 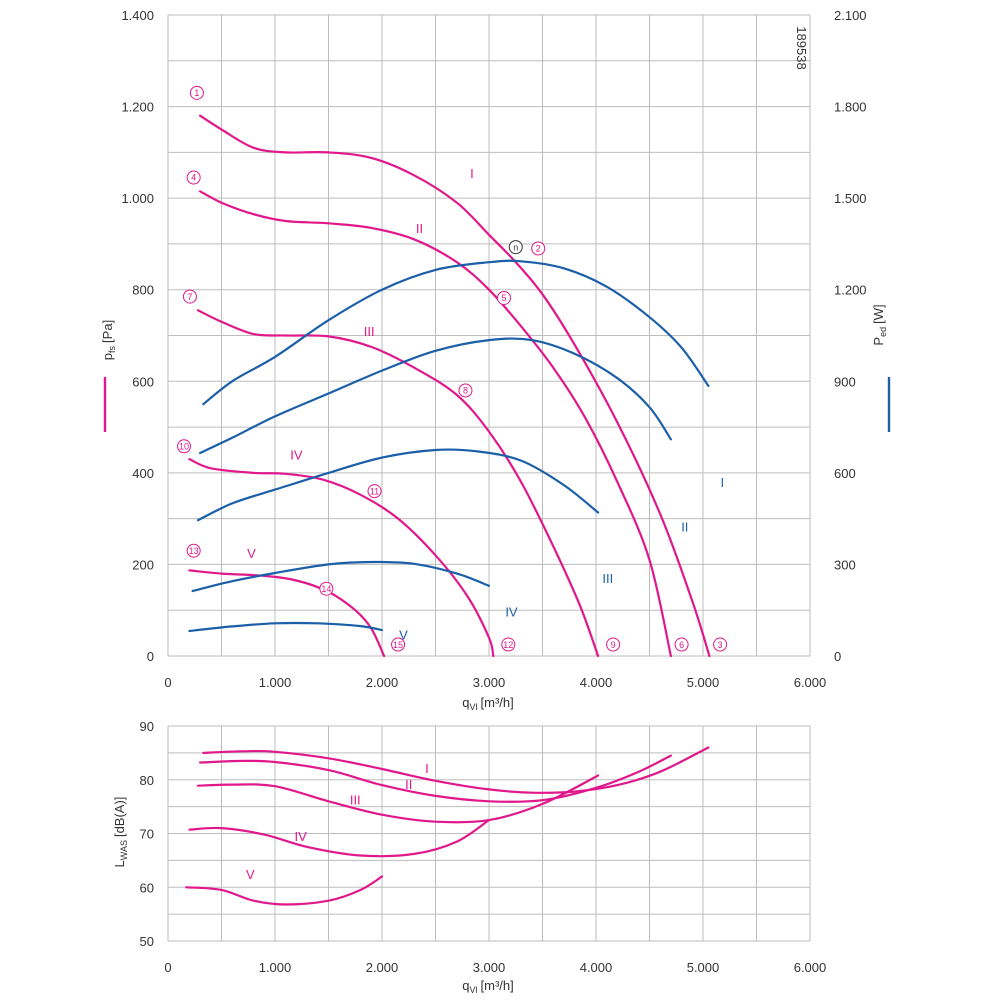 What do you see at coordinates (850, 15) in the screenshot?
I see `top-y-right-tick-label: 2.100` at bounding box center [850, 15].